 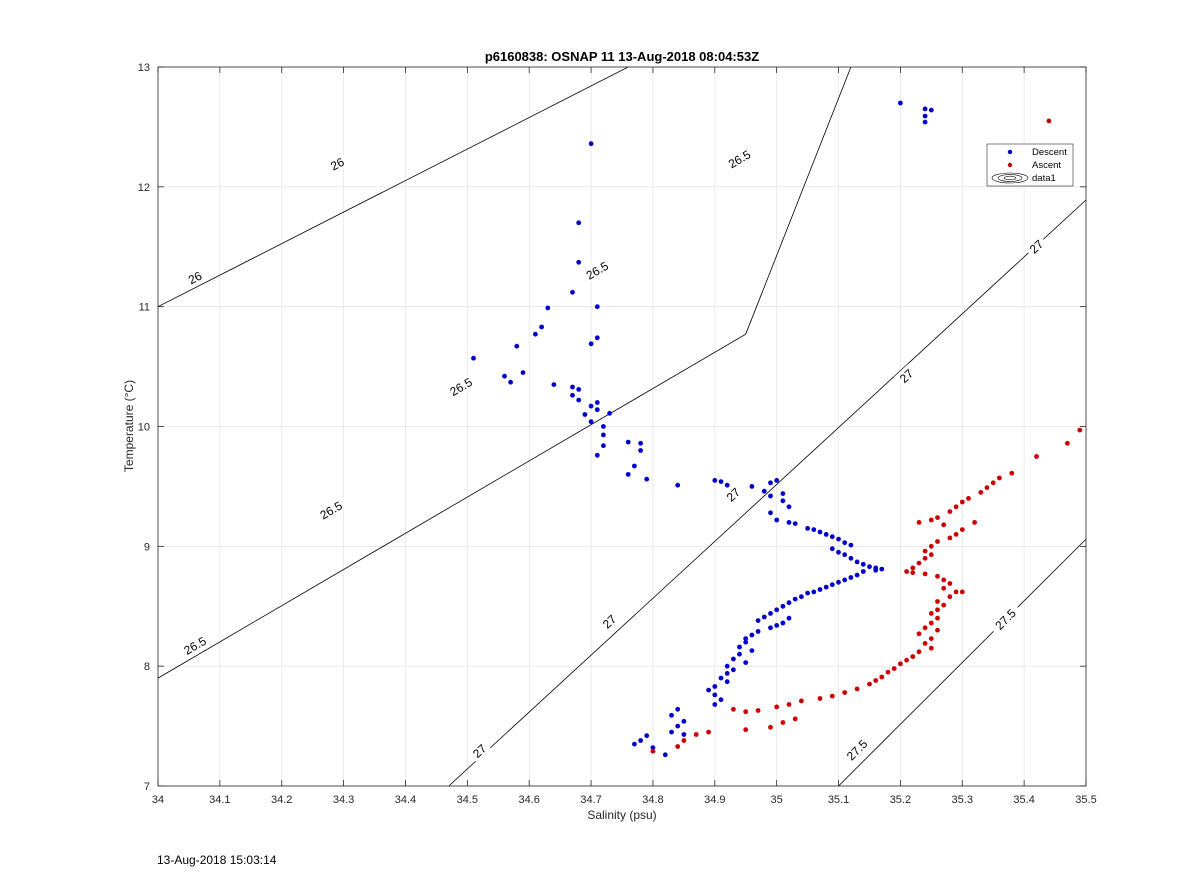 What do you see at coordinates (1044, 178) in the screenshot?
I see `legend-label-data1: data1` at bounding box center [1044, 178].